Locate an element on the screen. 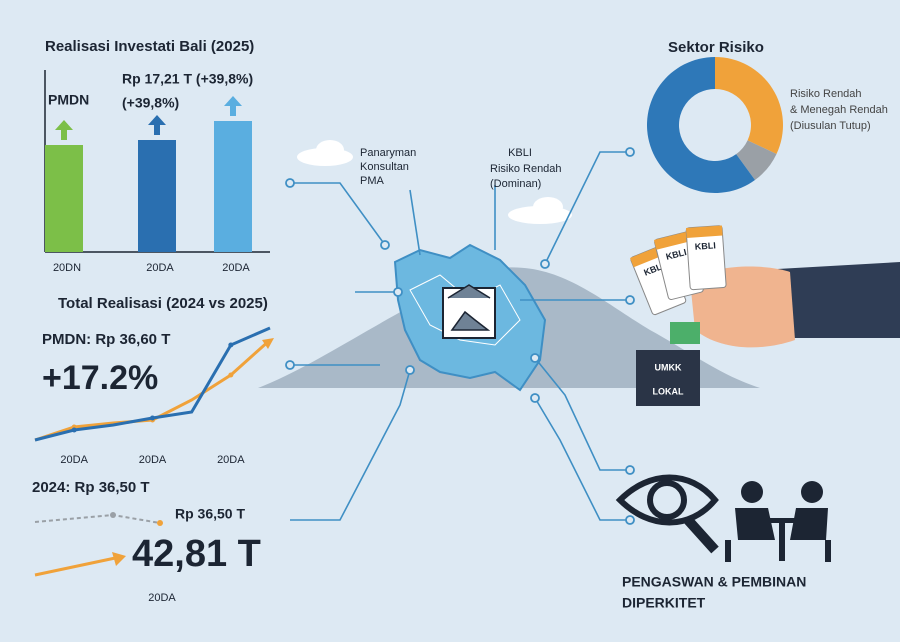  chart-title: Total Realisasi (2024 vs 2025) is located at coordinates (163, 303).